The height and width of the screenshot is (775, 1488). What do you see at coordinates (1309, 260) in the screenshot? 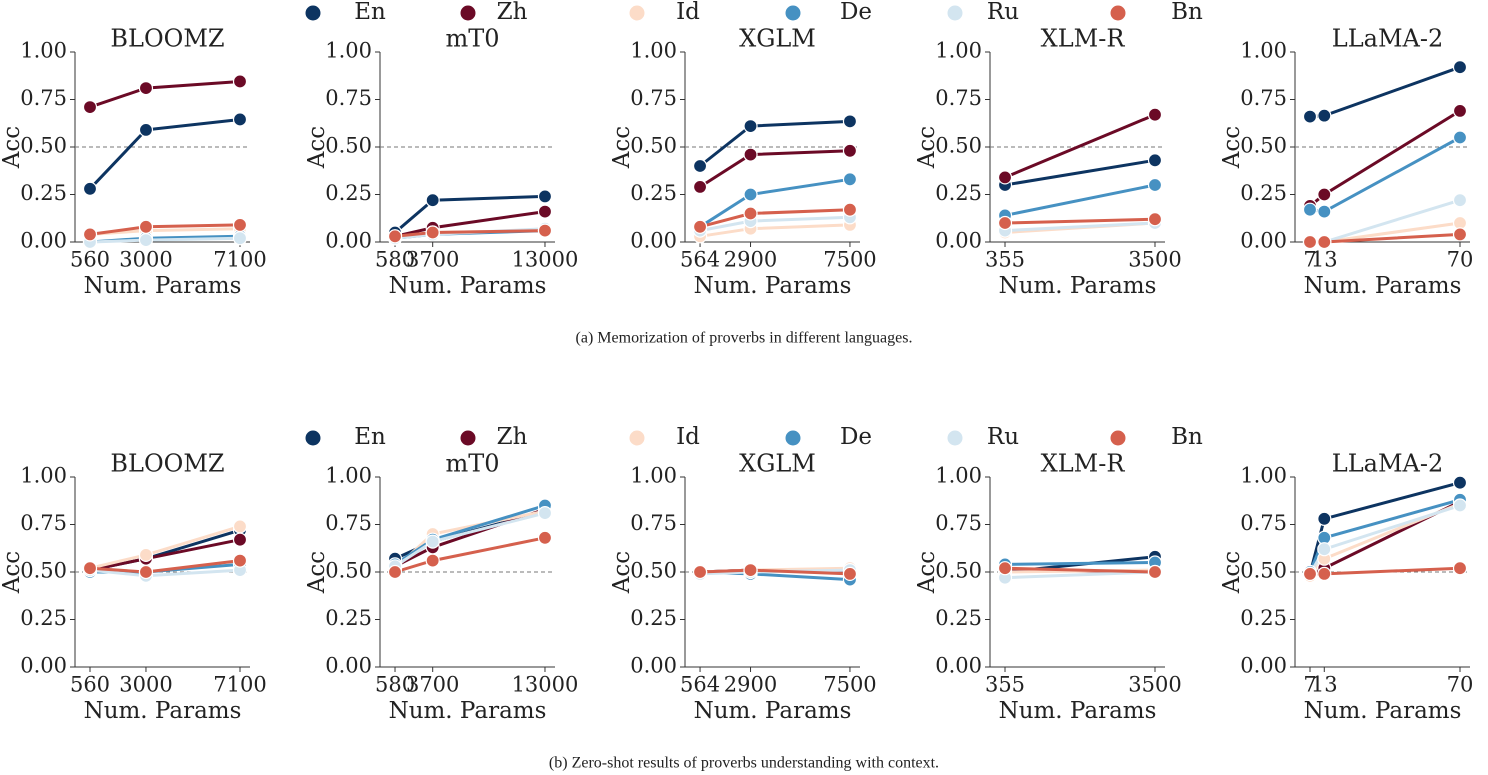
I see `x-tick-label: 7` at bounding box center [1309, 260].